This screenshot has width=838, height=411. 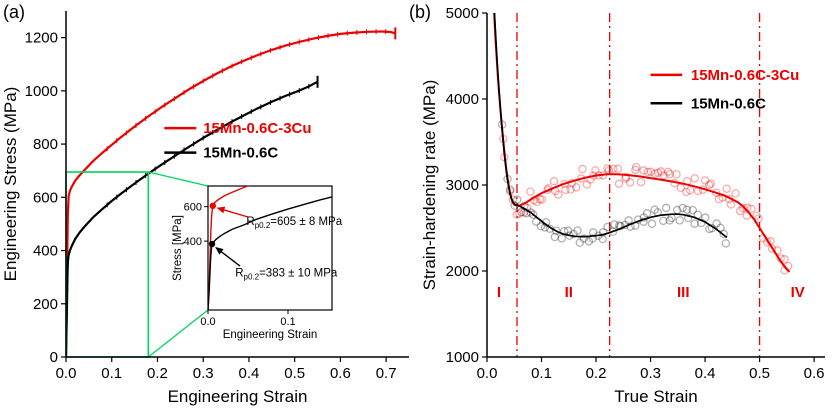 I want to click on y-tick-label: 600, so click(x=45, y=197).